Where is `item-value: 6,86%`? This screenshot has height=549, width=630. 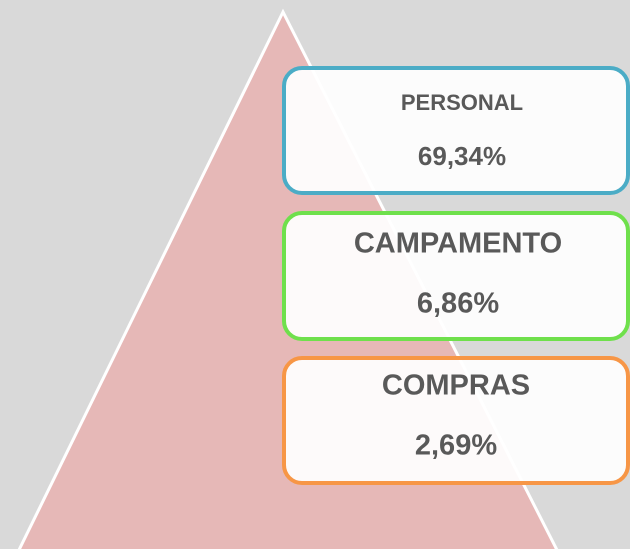
item-value: 6,86% is located at coordinates (458, 304).